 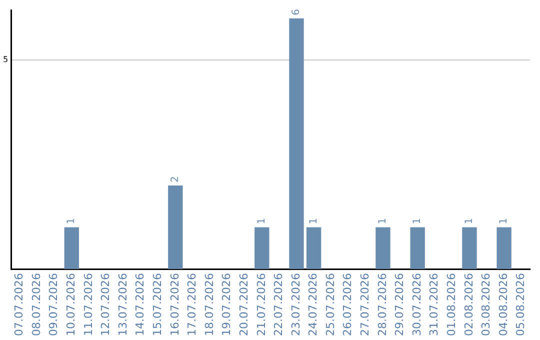 What do you see at coordinates (53, 304) in the screenshot?
I see `x-tick-label: 09.07.2026` at bounding box center [53, 304].